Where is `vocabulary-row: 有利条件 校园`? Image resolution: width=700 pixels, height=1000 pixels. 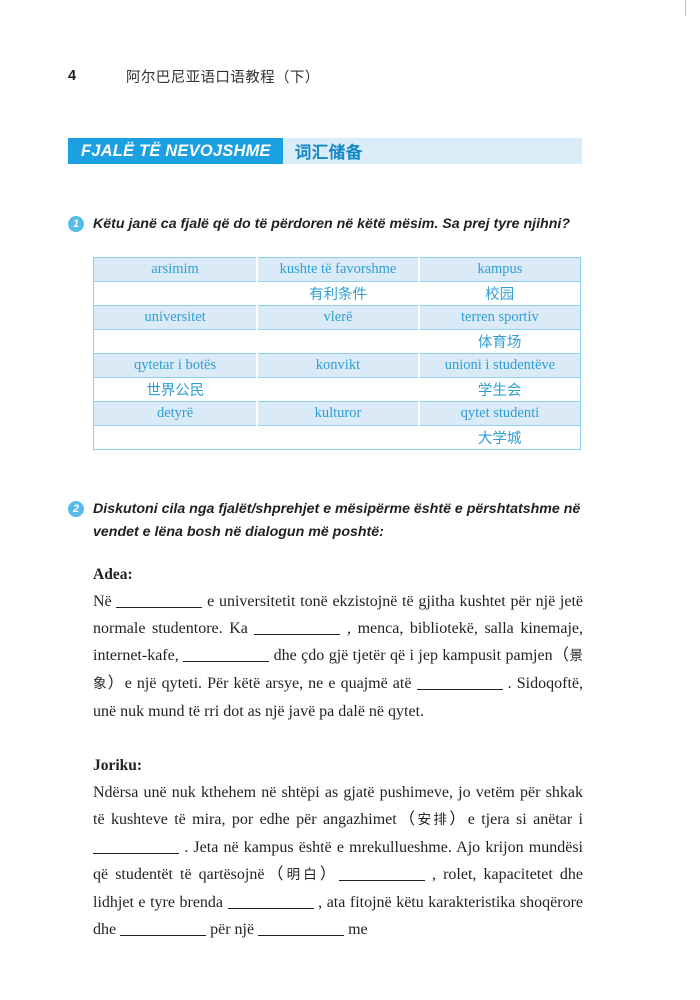
vocabulary-row: 有利条件 校园 is located at coordinates (337, 293).